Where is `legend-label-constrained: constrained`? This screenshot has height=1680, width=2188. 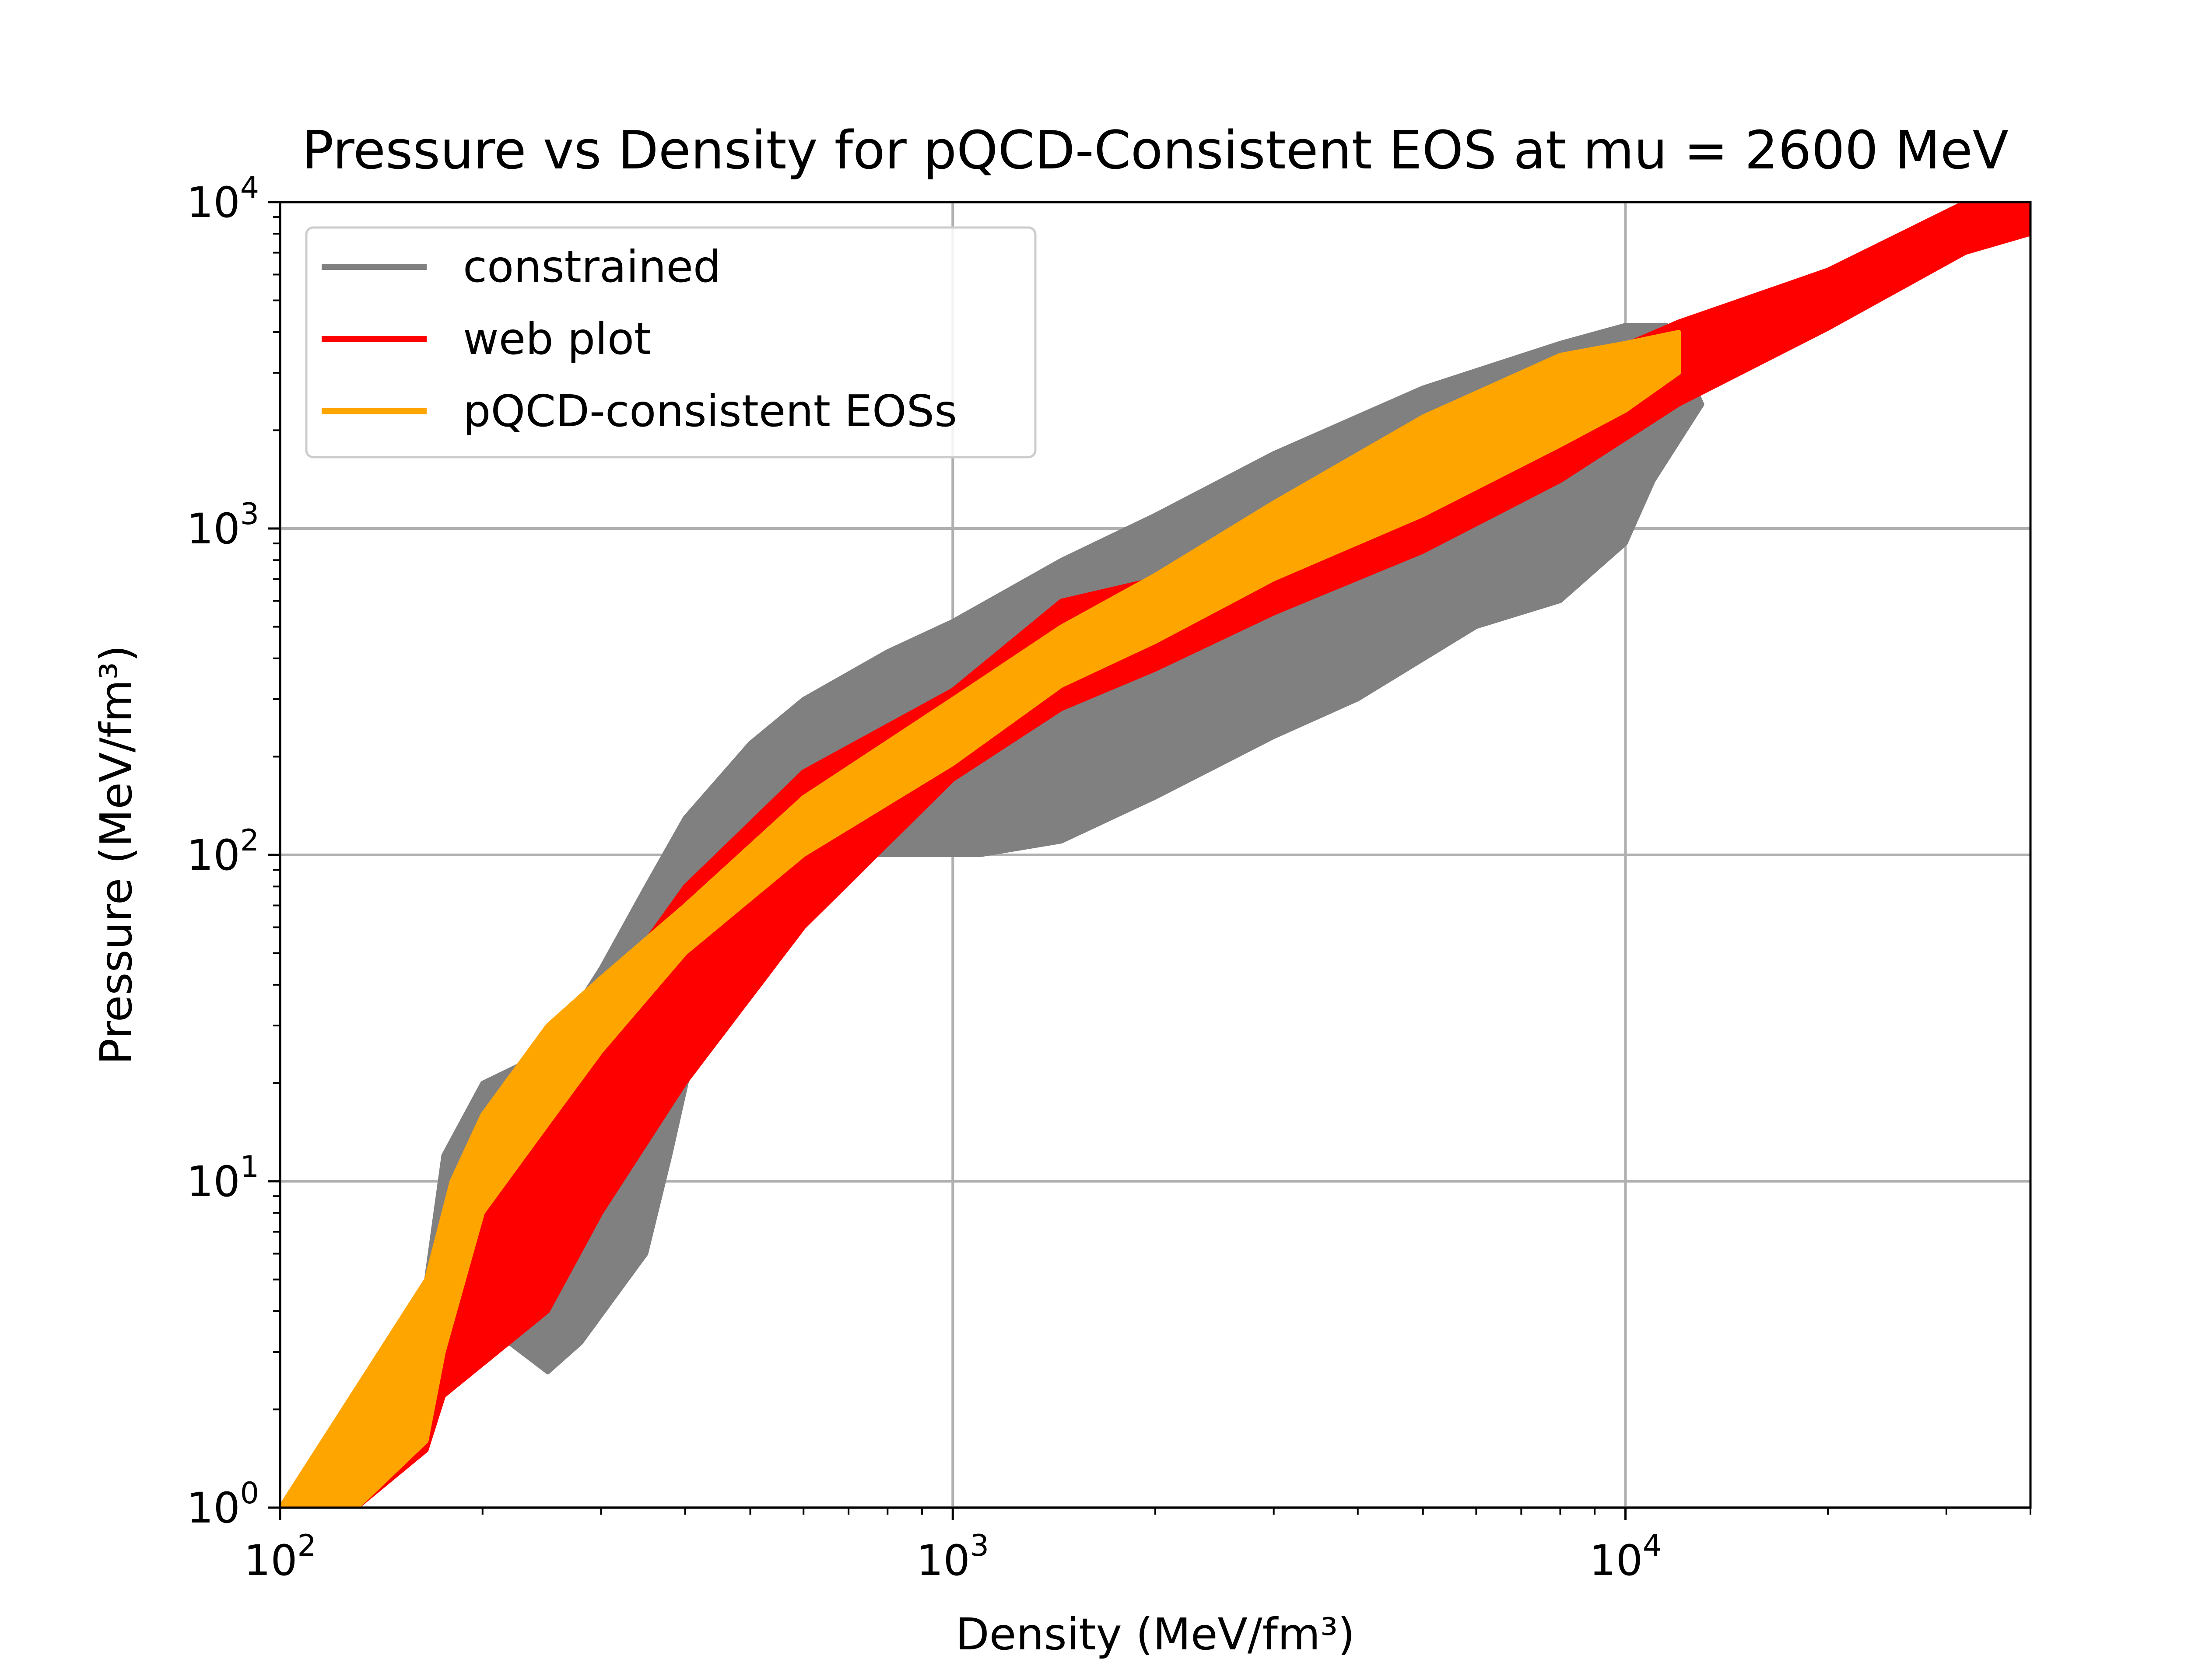
legend-label-constrained: constrained is located at coordinates (592, 266).